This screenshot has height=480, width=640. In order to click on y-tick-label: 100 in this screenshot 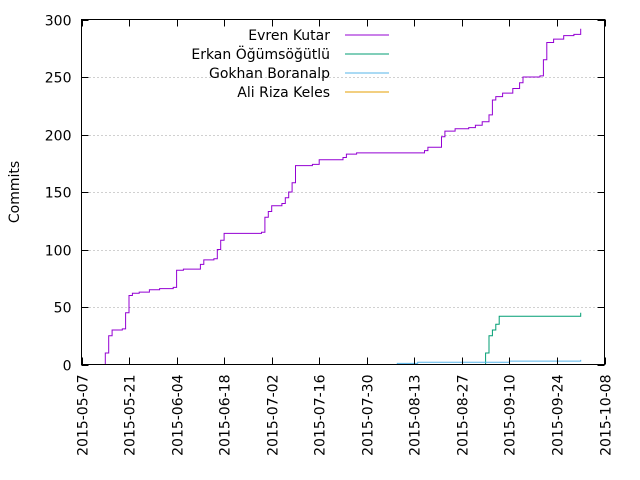, I will do `click(58, 252)`.